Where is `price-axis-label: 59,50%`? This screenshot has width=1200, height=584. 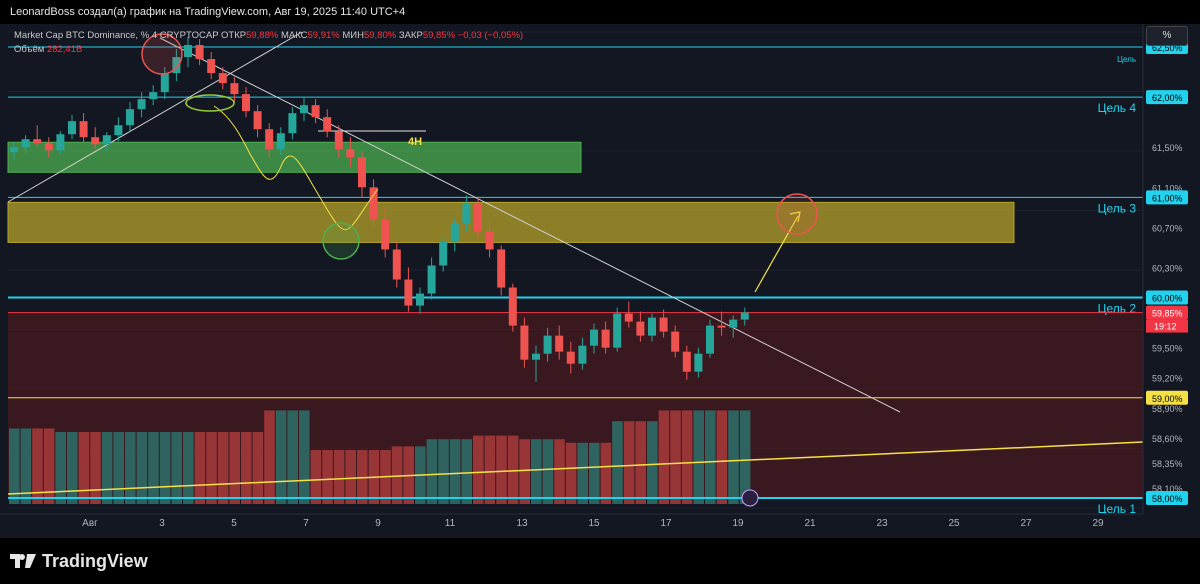 price-axis-label: 59,50% is located at coordinates (1167, 349).